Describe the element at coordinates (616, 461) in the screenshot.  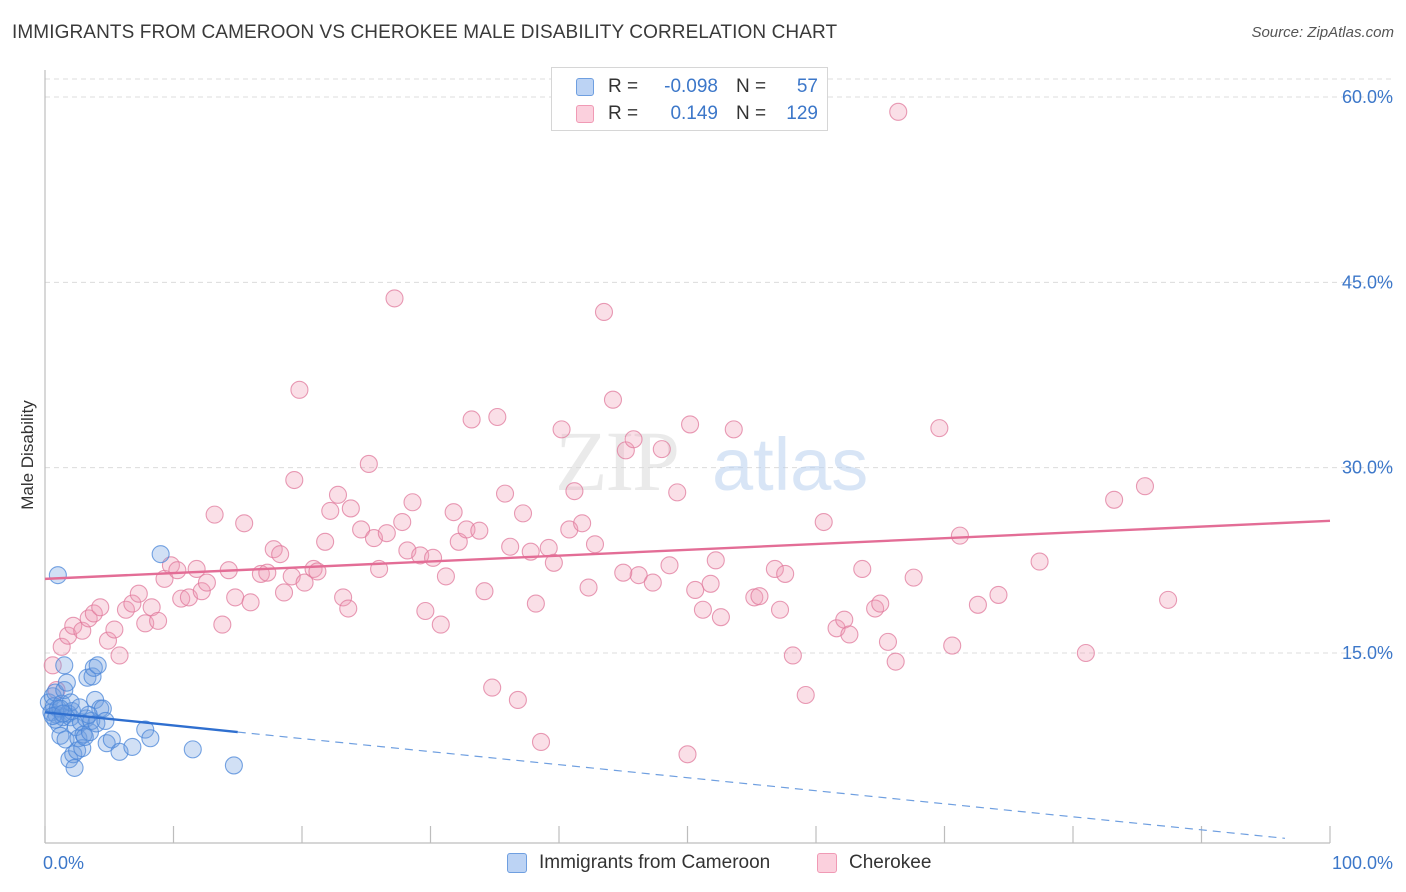
I see `watermark-zip: ZIP` at that location.